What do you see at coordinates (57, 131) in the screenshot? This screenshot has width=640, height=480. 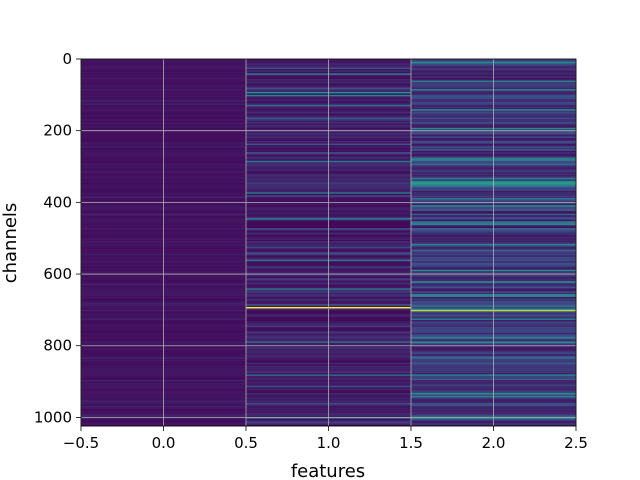 I see `y-tick-label: 200` at bounding box center [57, 131].